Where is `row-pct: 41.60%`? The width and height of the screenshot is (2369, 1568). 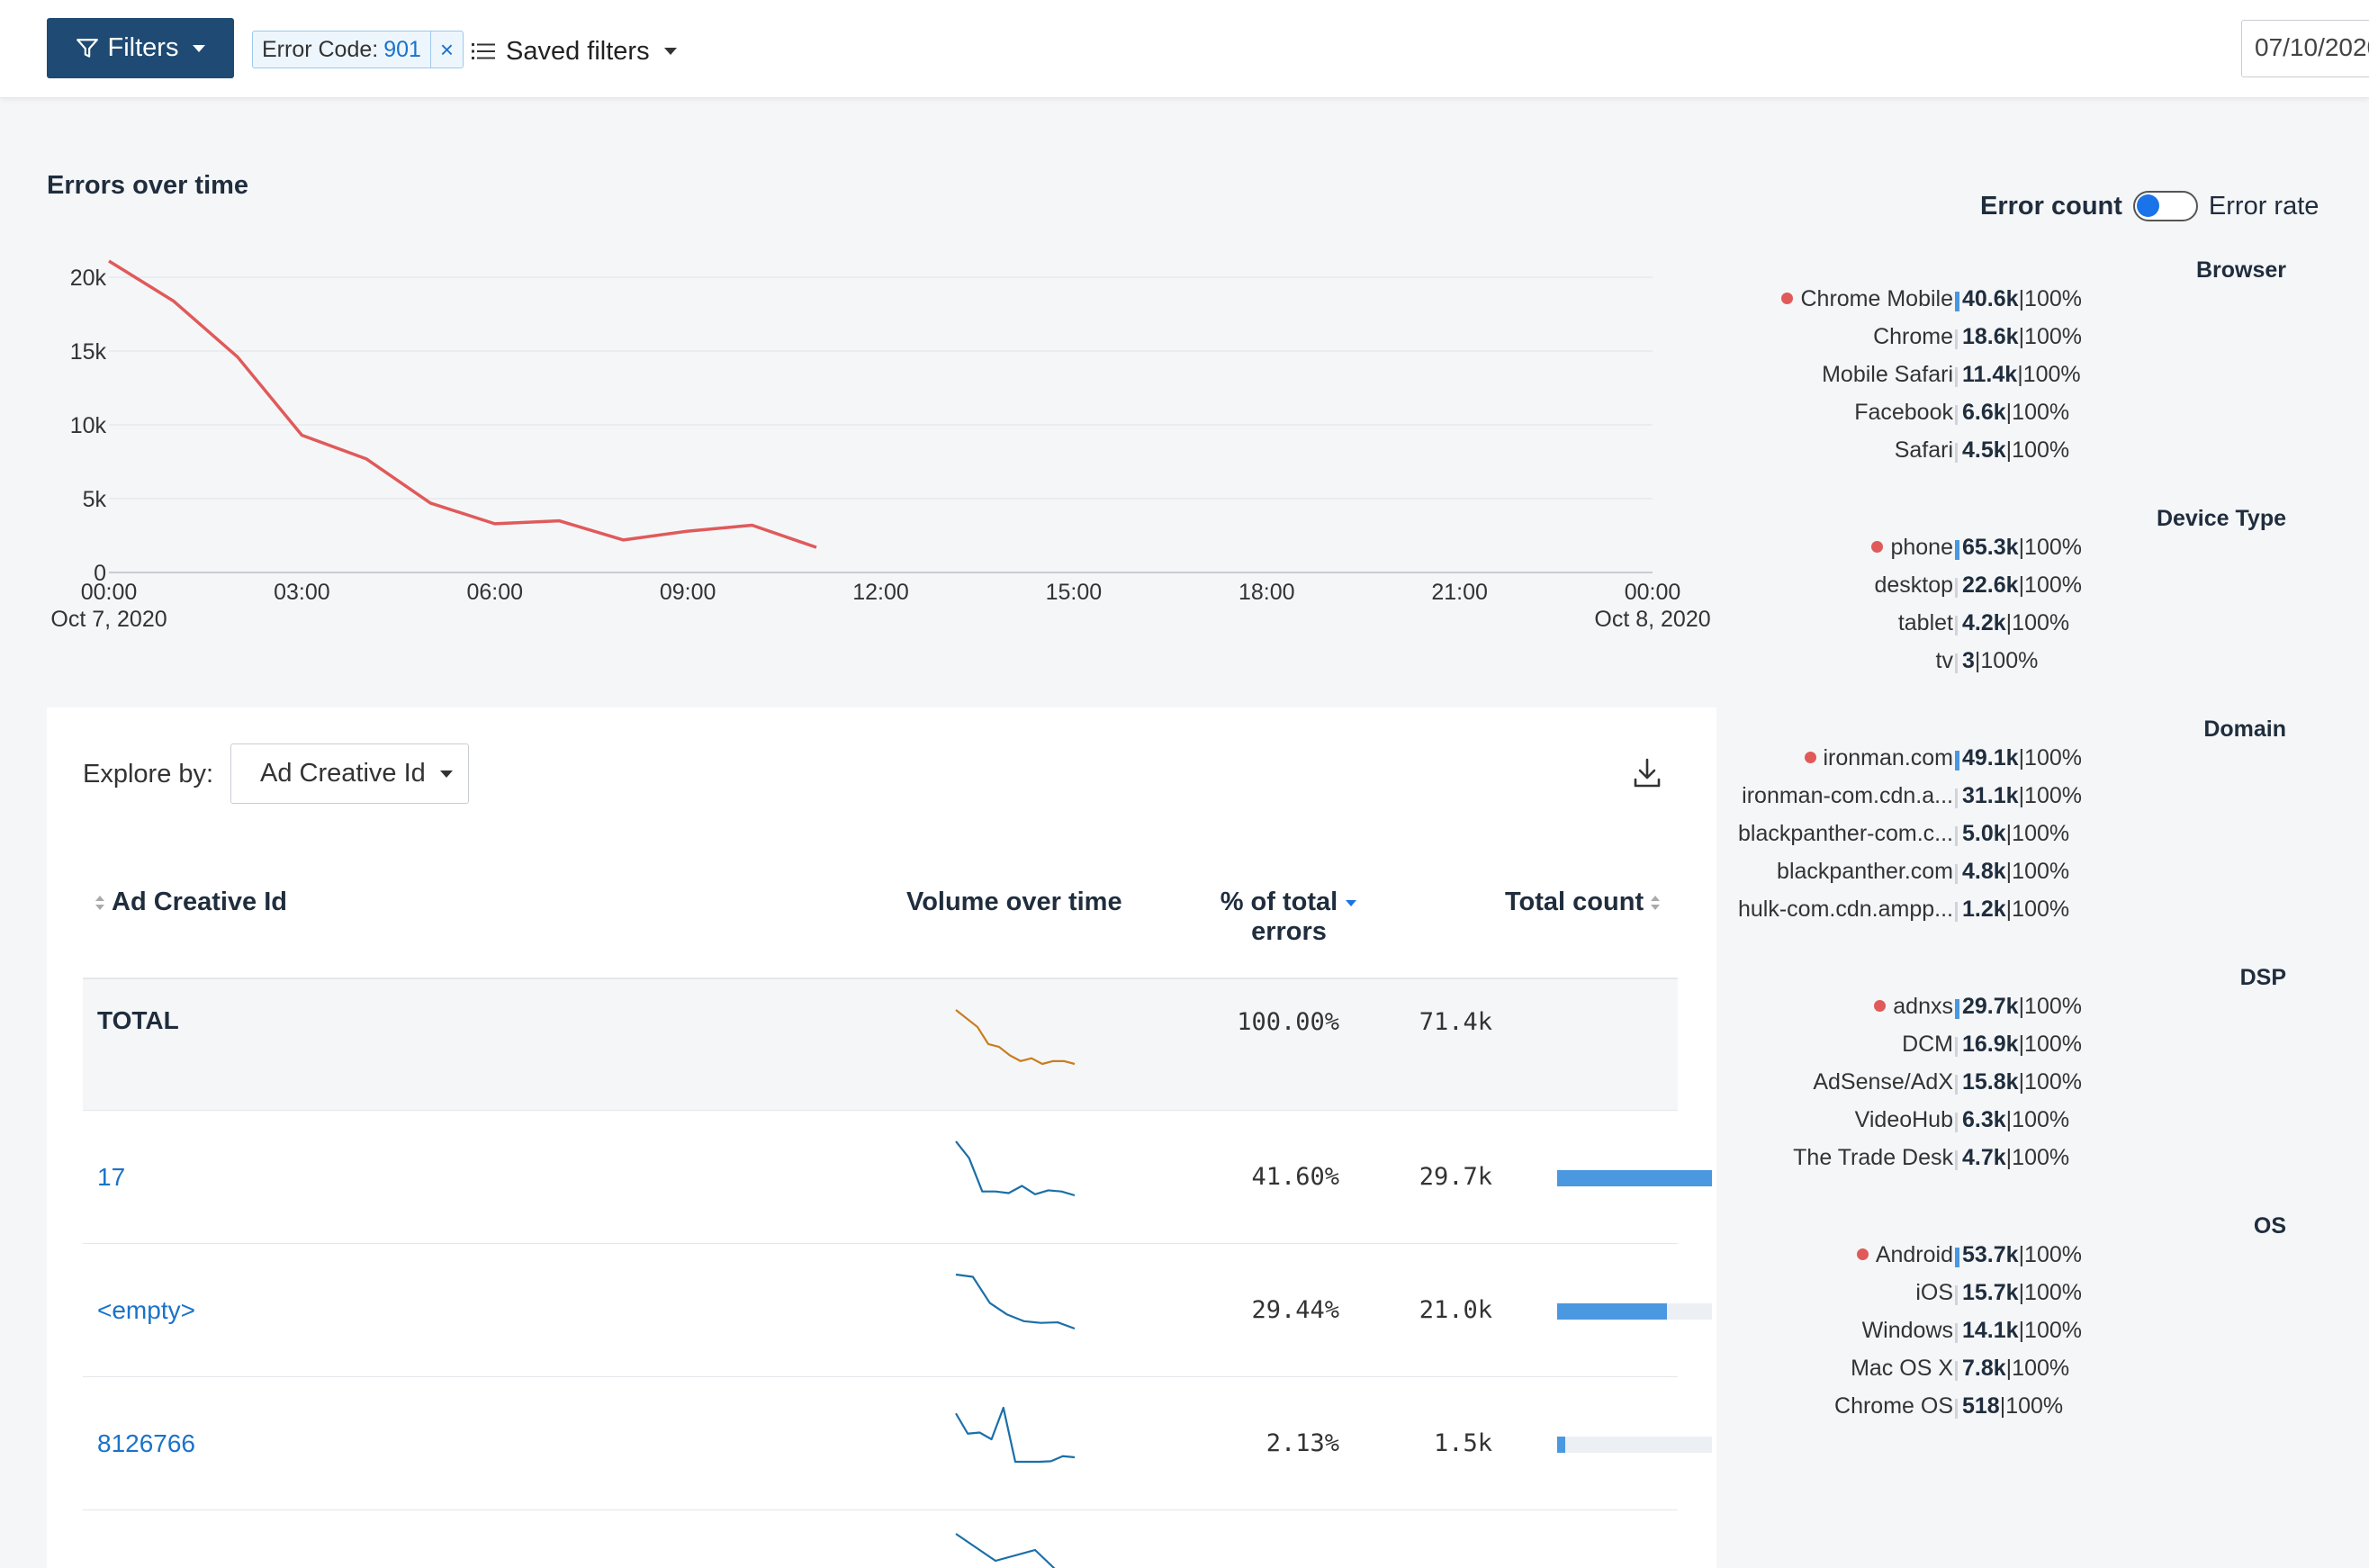
row-pct: 41.60% is located at coordinates (1295, 1177).